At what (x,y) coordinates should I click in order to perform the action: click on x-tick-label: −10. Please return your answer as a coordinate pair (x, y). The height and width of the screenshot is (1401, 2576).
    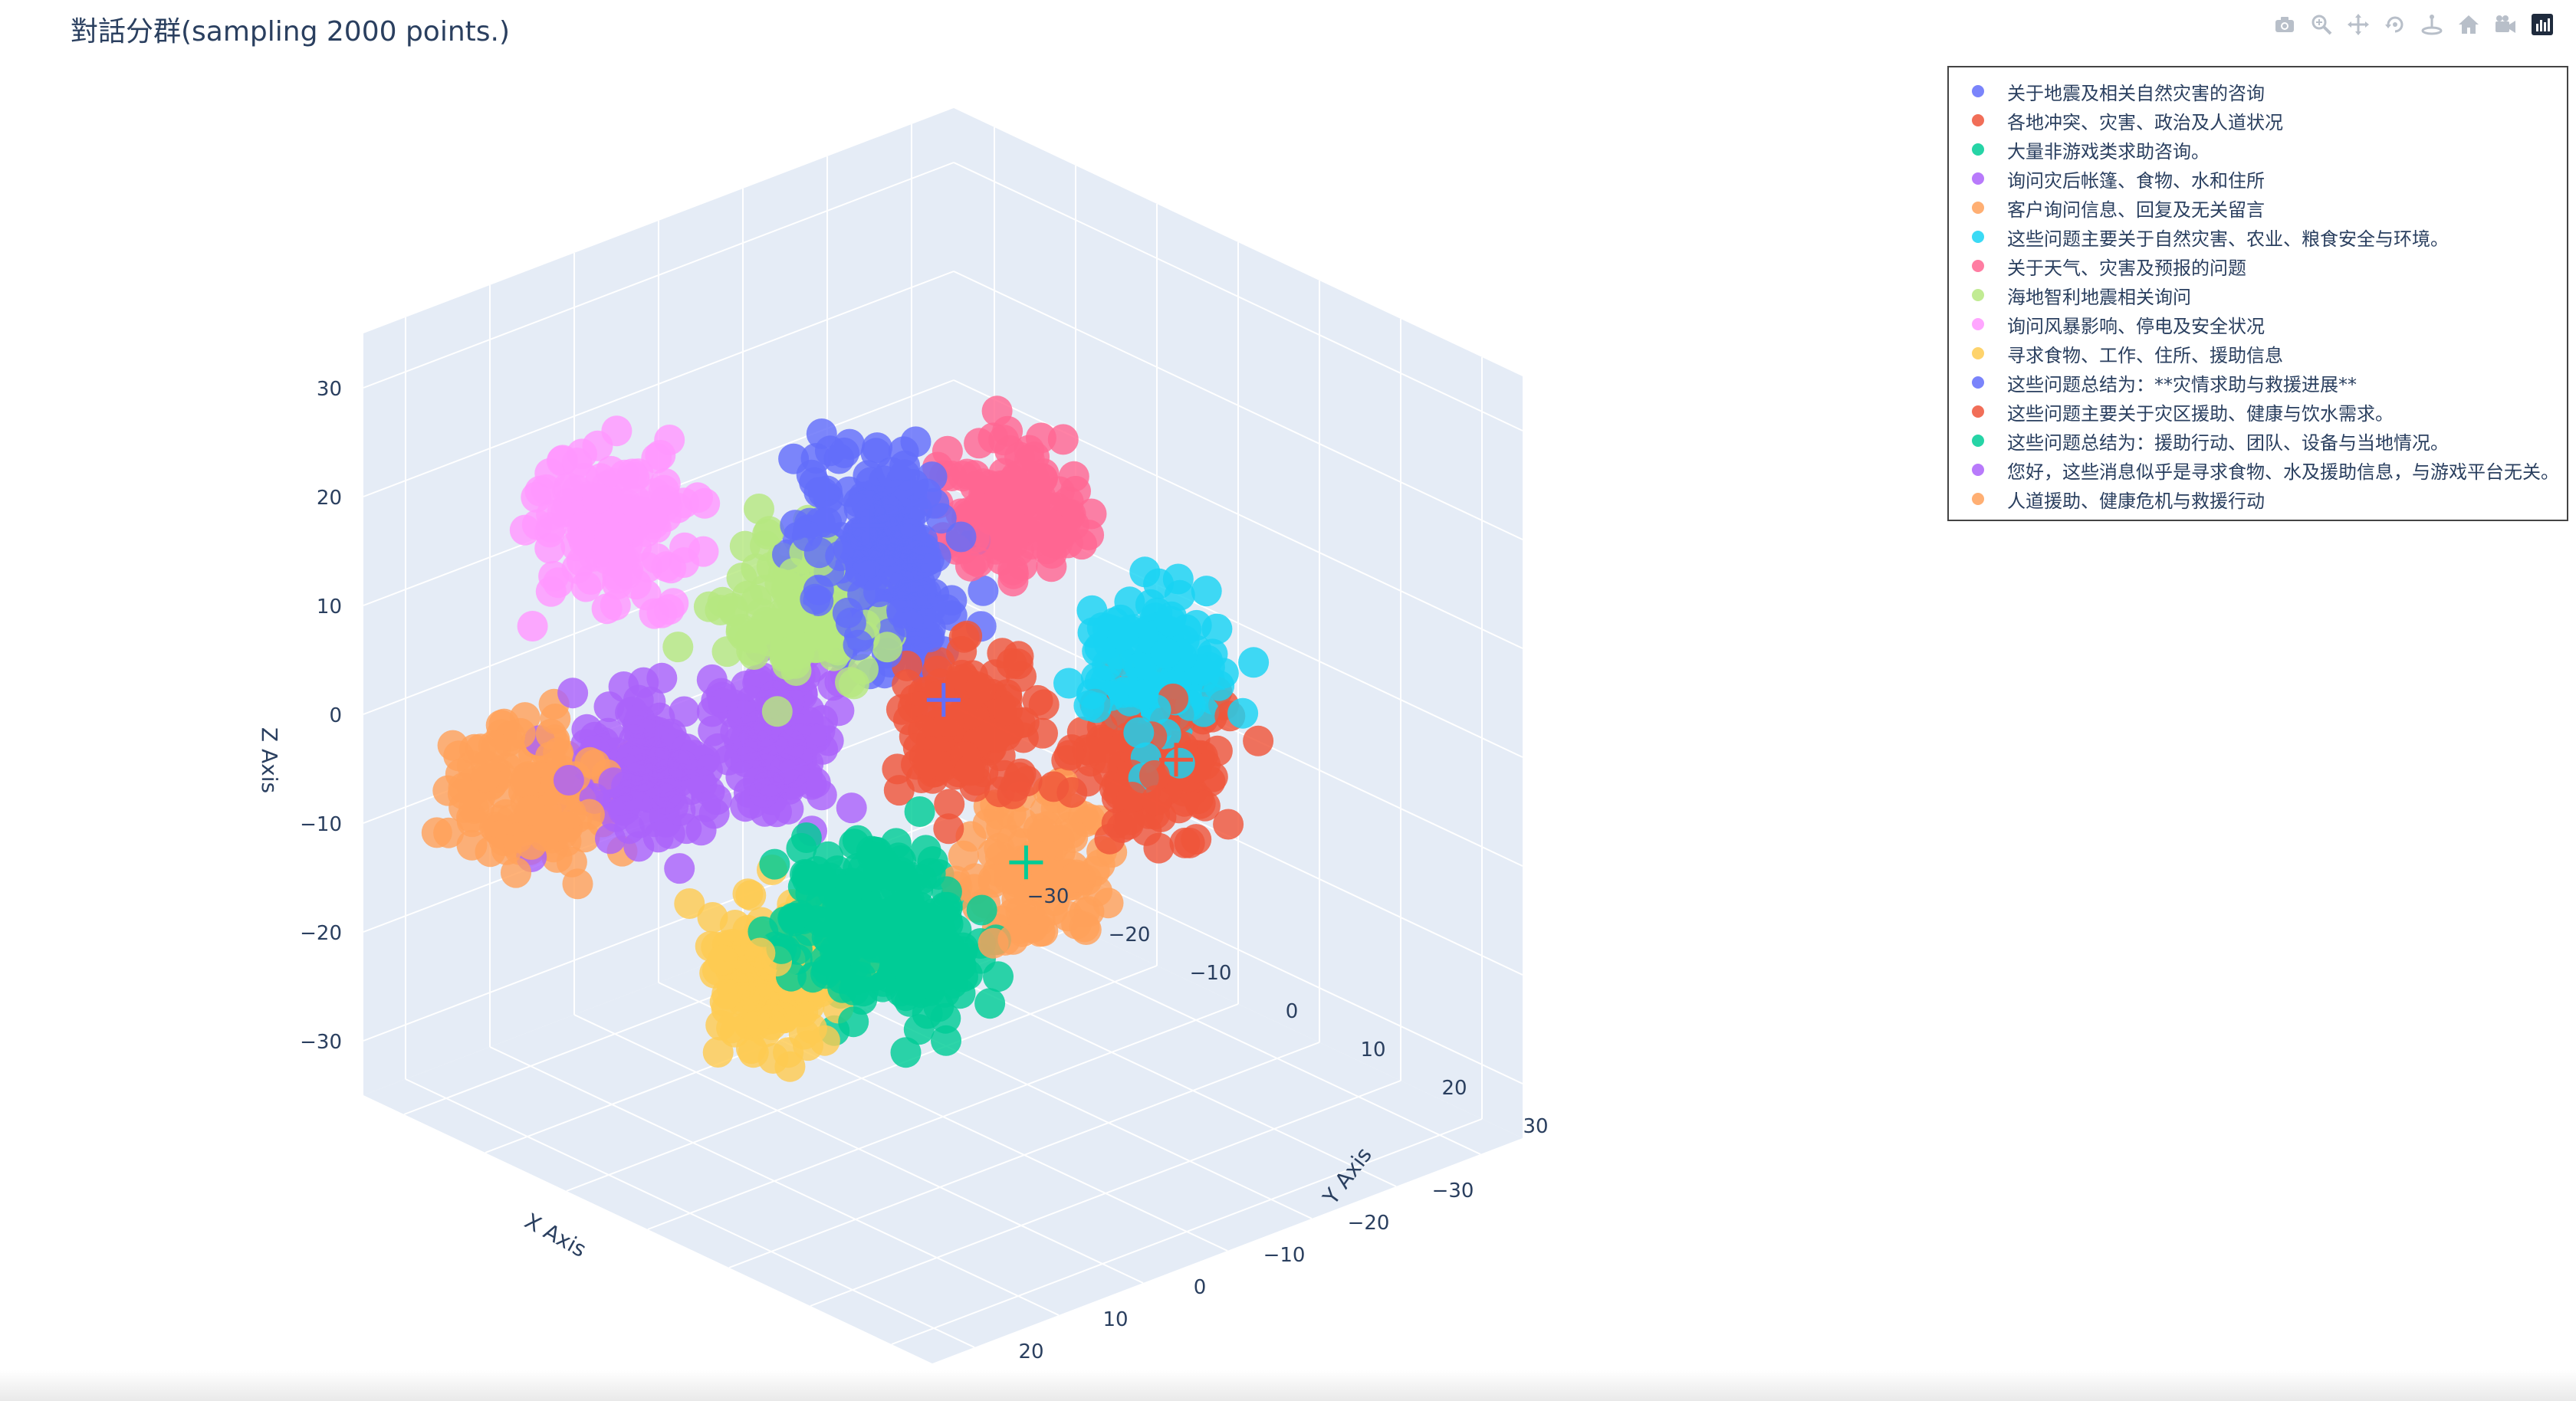
    Looking at the image, I should click on (1285, 1255).